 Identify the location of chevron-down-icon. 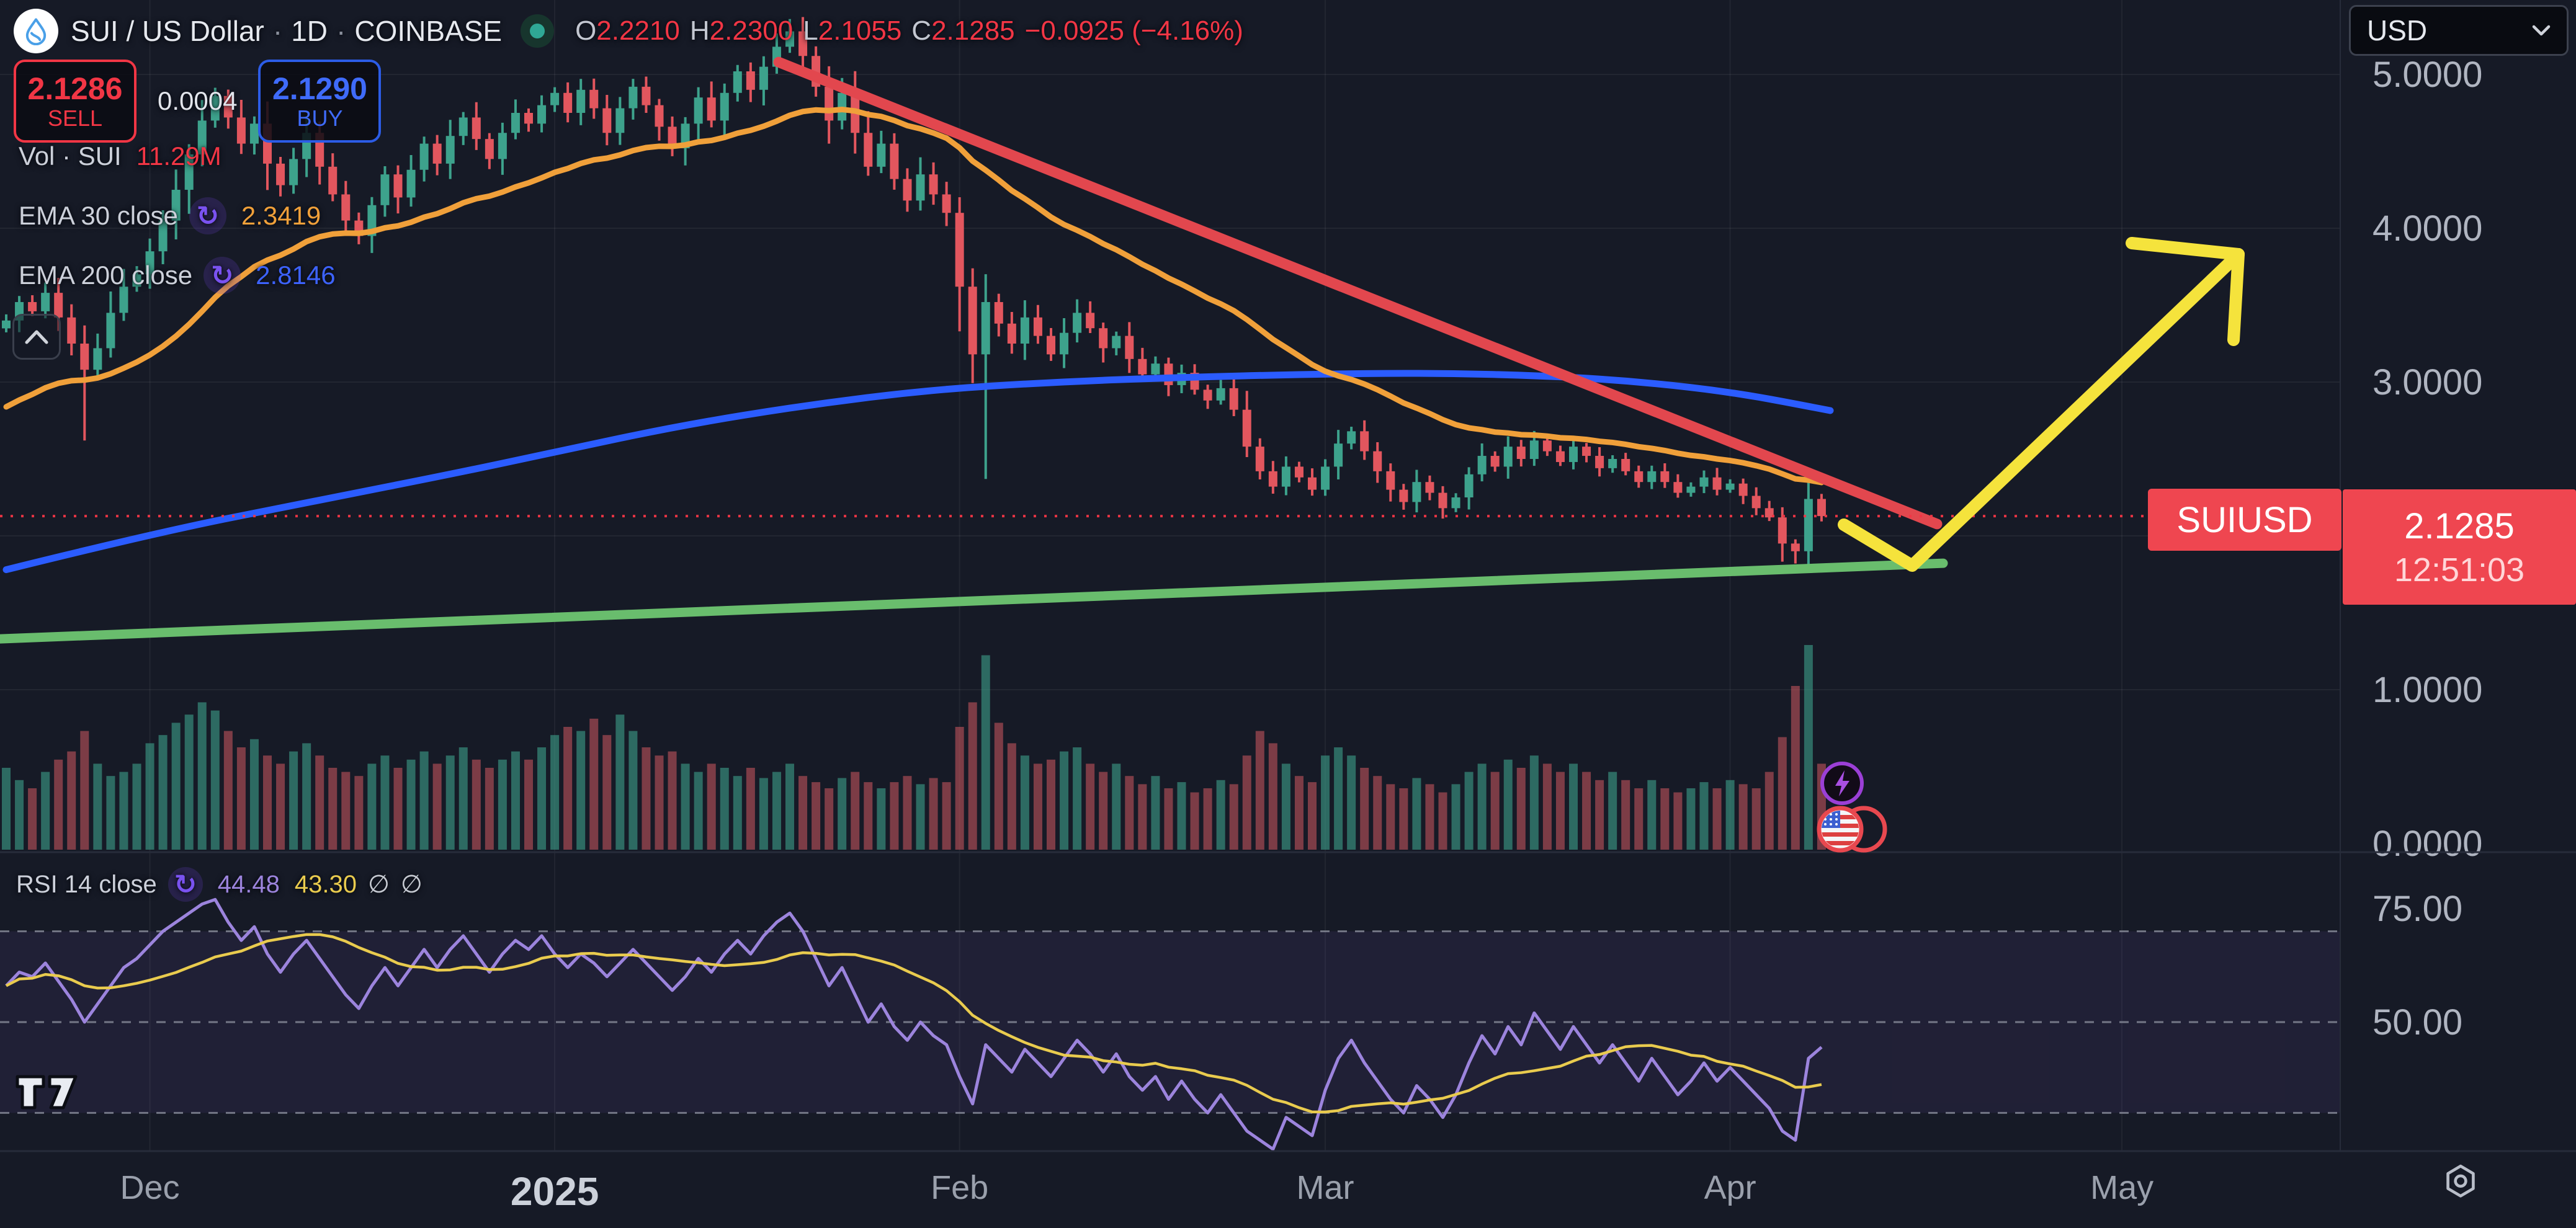
(2541, 30).